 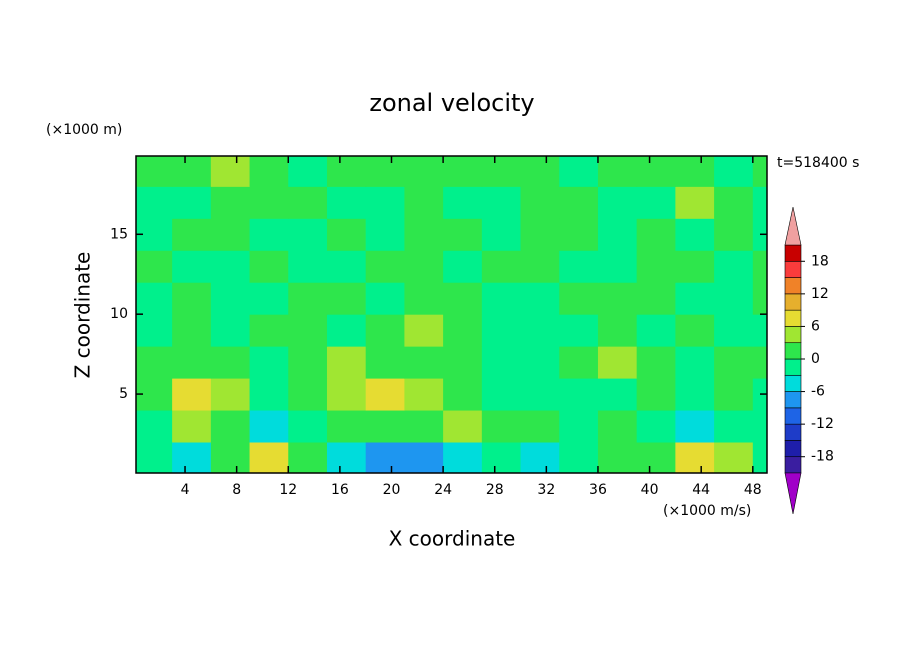 What do you see at coordinates (84, 130) in the screenshot?
I see `y-unit: (×1000 m)` at bounding box center [84, 130].